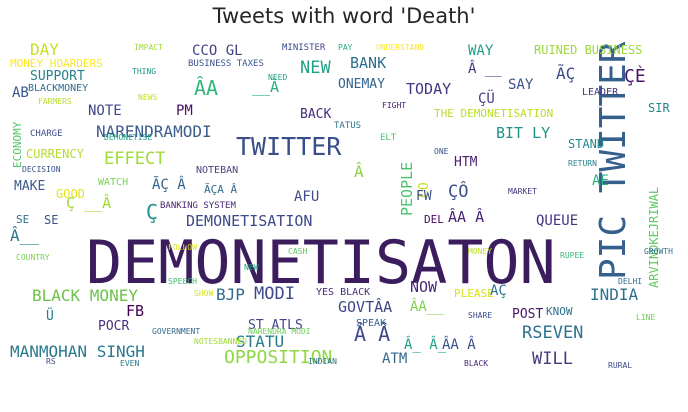 Image resolution: width=688 pixels, height=412 pixels. Describe the element at coordinates (400, 47) in the screenshot. I see `cloud-word: UNDERSTAND` at that location.